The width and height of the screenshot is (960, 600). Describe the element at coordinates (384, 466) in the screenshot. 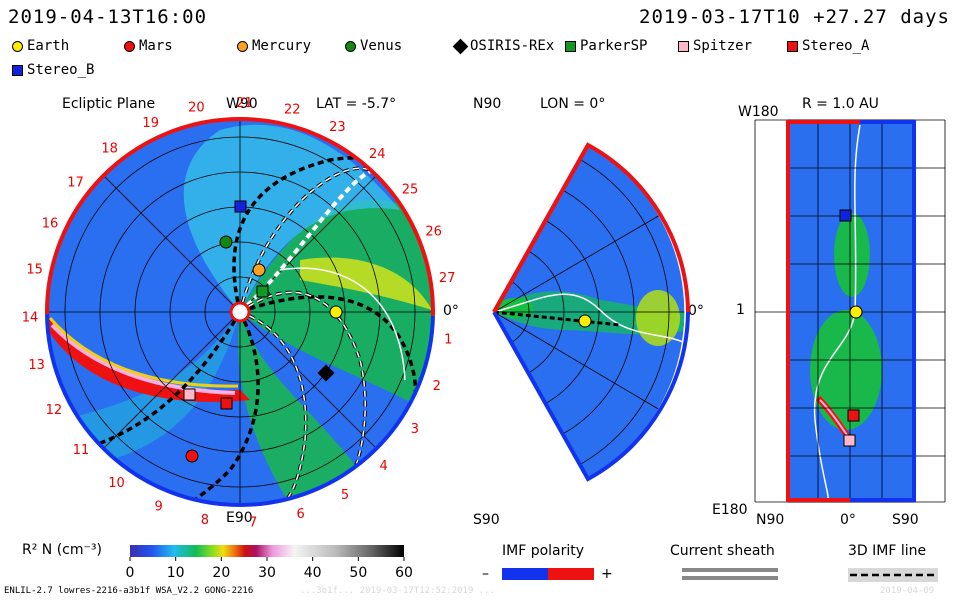

I see `day-label: 4` at that location.